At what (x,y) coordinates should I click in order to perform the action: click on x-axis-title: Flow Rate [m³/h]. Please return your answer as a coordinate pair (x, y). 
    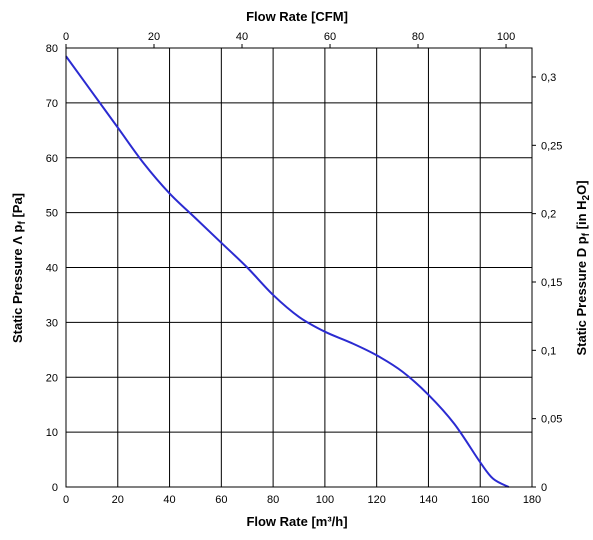
    Looking at the image, I should click on (296, 521).